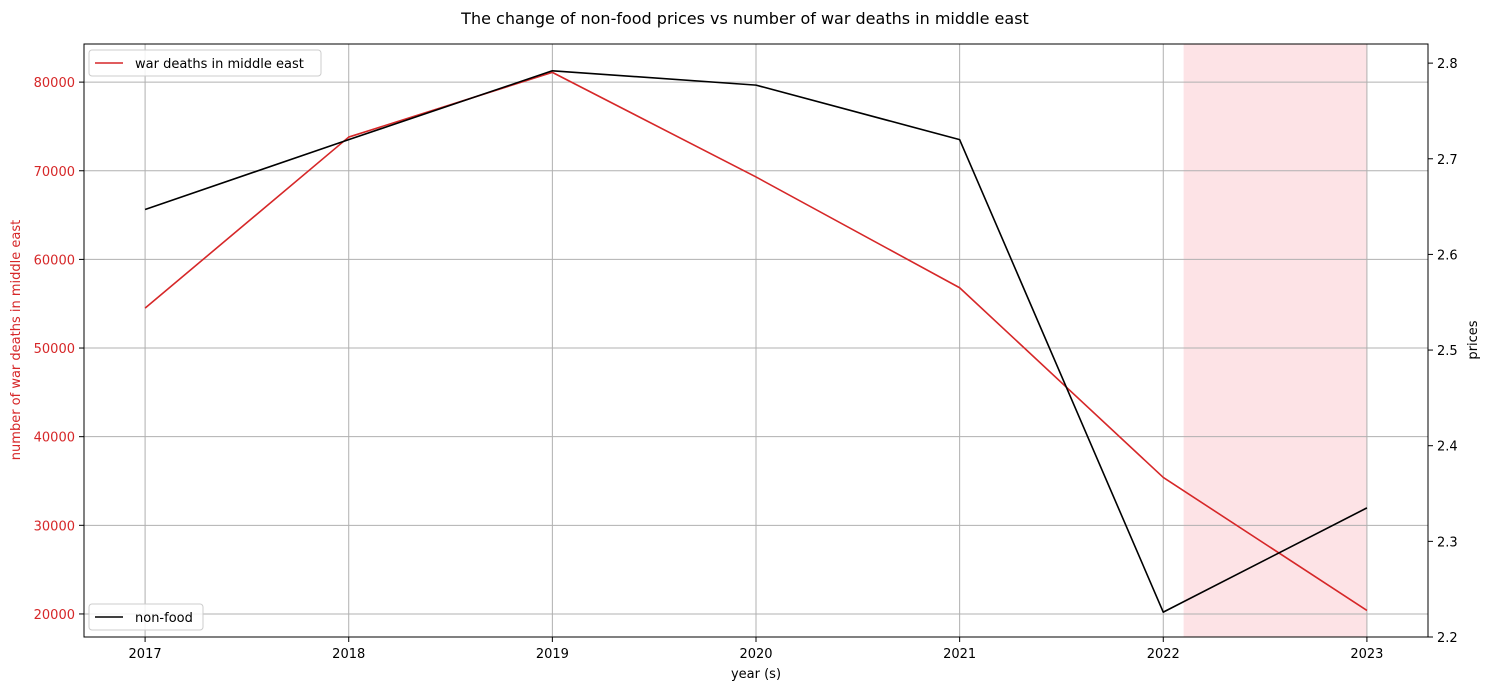  I want to click on y-right-tick-label: 2.4, so click(1447, 447).